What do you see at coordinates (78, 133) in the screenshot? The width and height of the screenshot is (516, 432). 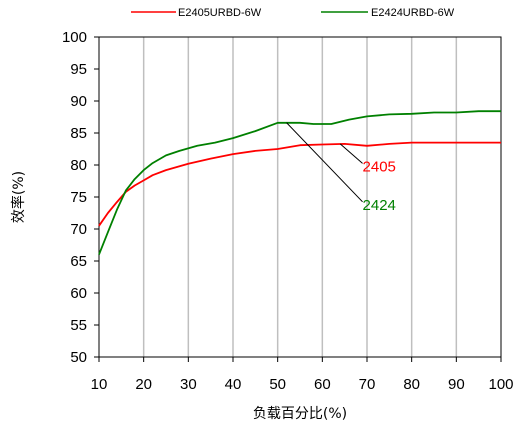 I see `y-tick-label: 85` at bounding box center [78, 133].